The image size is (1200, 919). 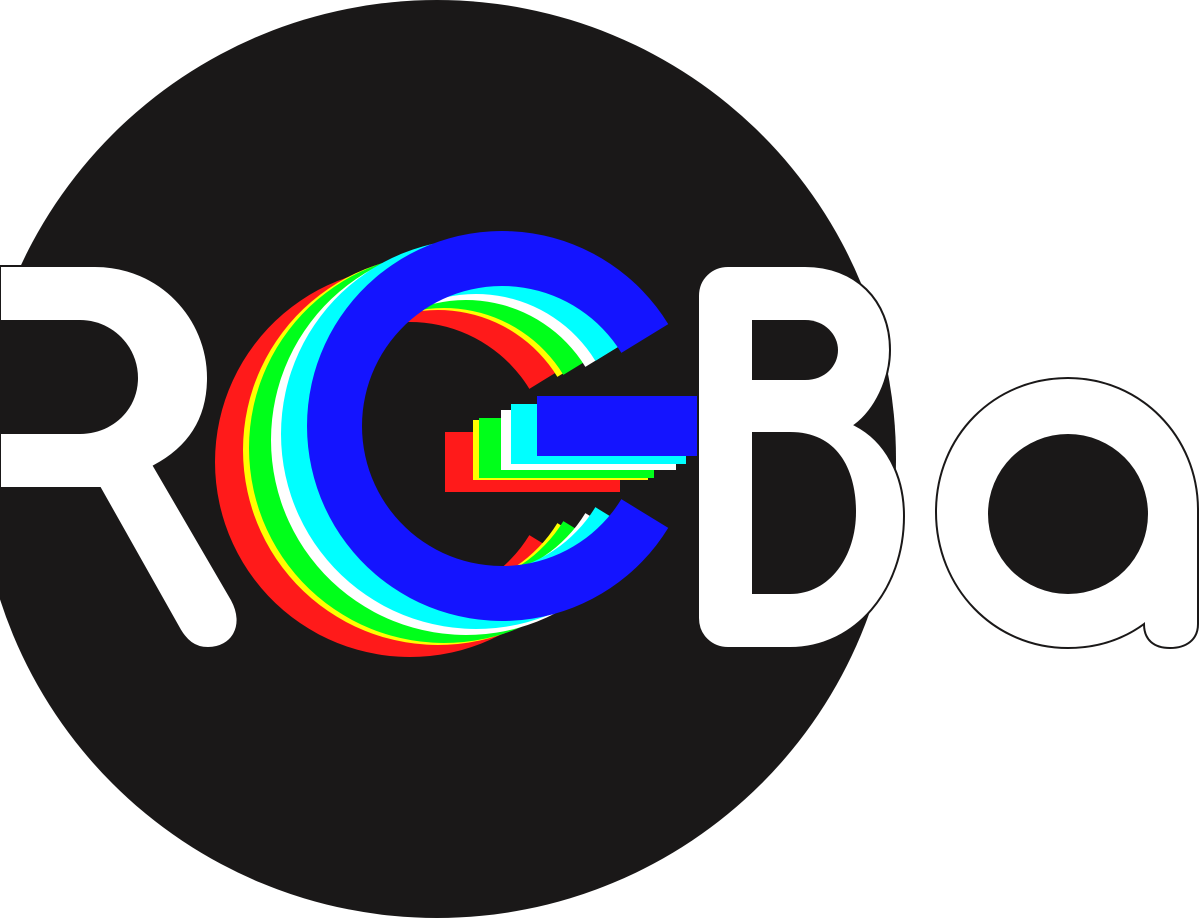 I want to click on letter-g-blue-layer, so click(x=509, y=426).